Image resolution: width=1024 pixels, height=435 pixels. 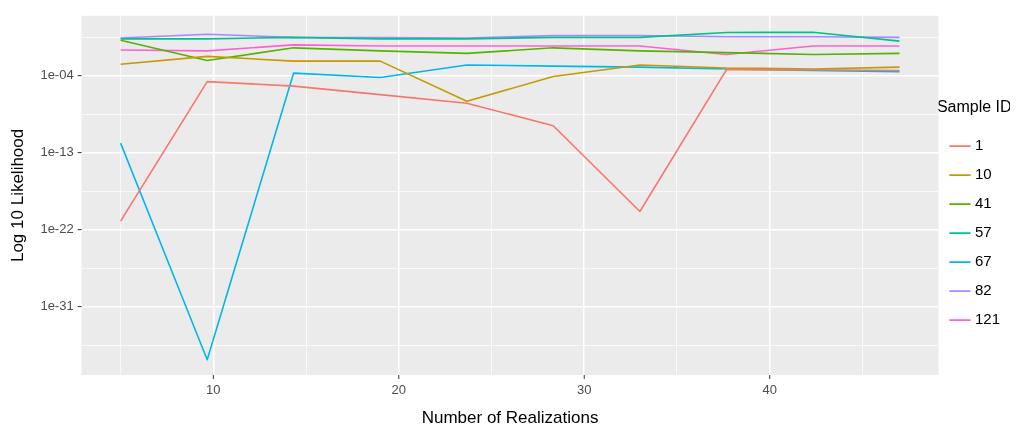 What do you see at coordinates (57, 152) in the screenshot?
I see `y-tick-label: 1e-13` at bounding box center [57, 152].